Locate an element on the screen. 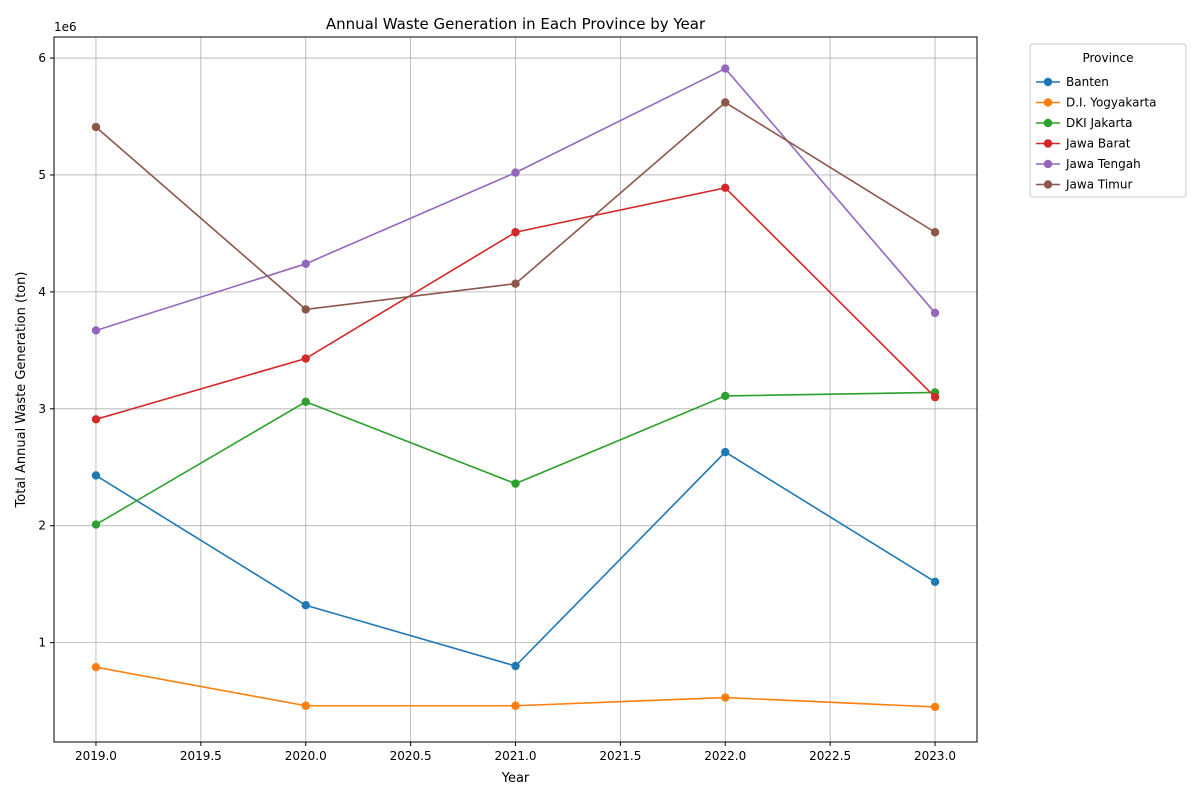 The width and height of the screenshot is (1200, 804). legend-label: DKI Jakarta is located at coordinates (1099, 123).